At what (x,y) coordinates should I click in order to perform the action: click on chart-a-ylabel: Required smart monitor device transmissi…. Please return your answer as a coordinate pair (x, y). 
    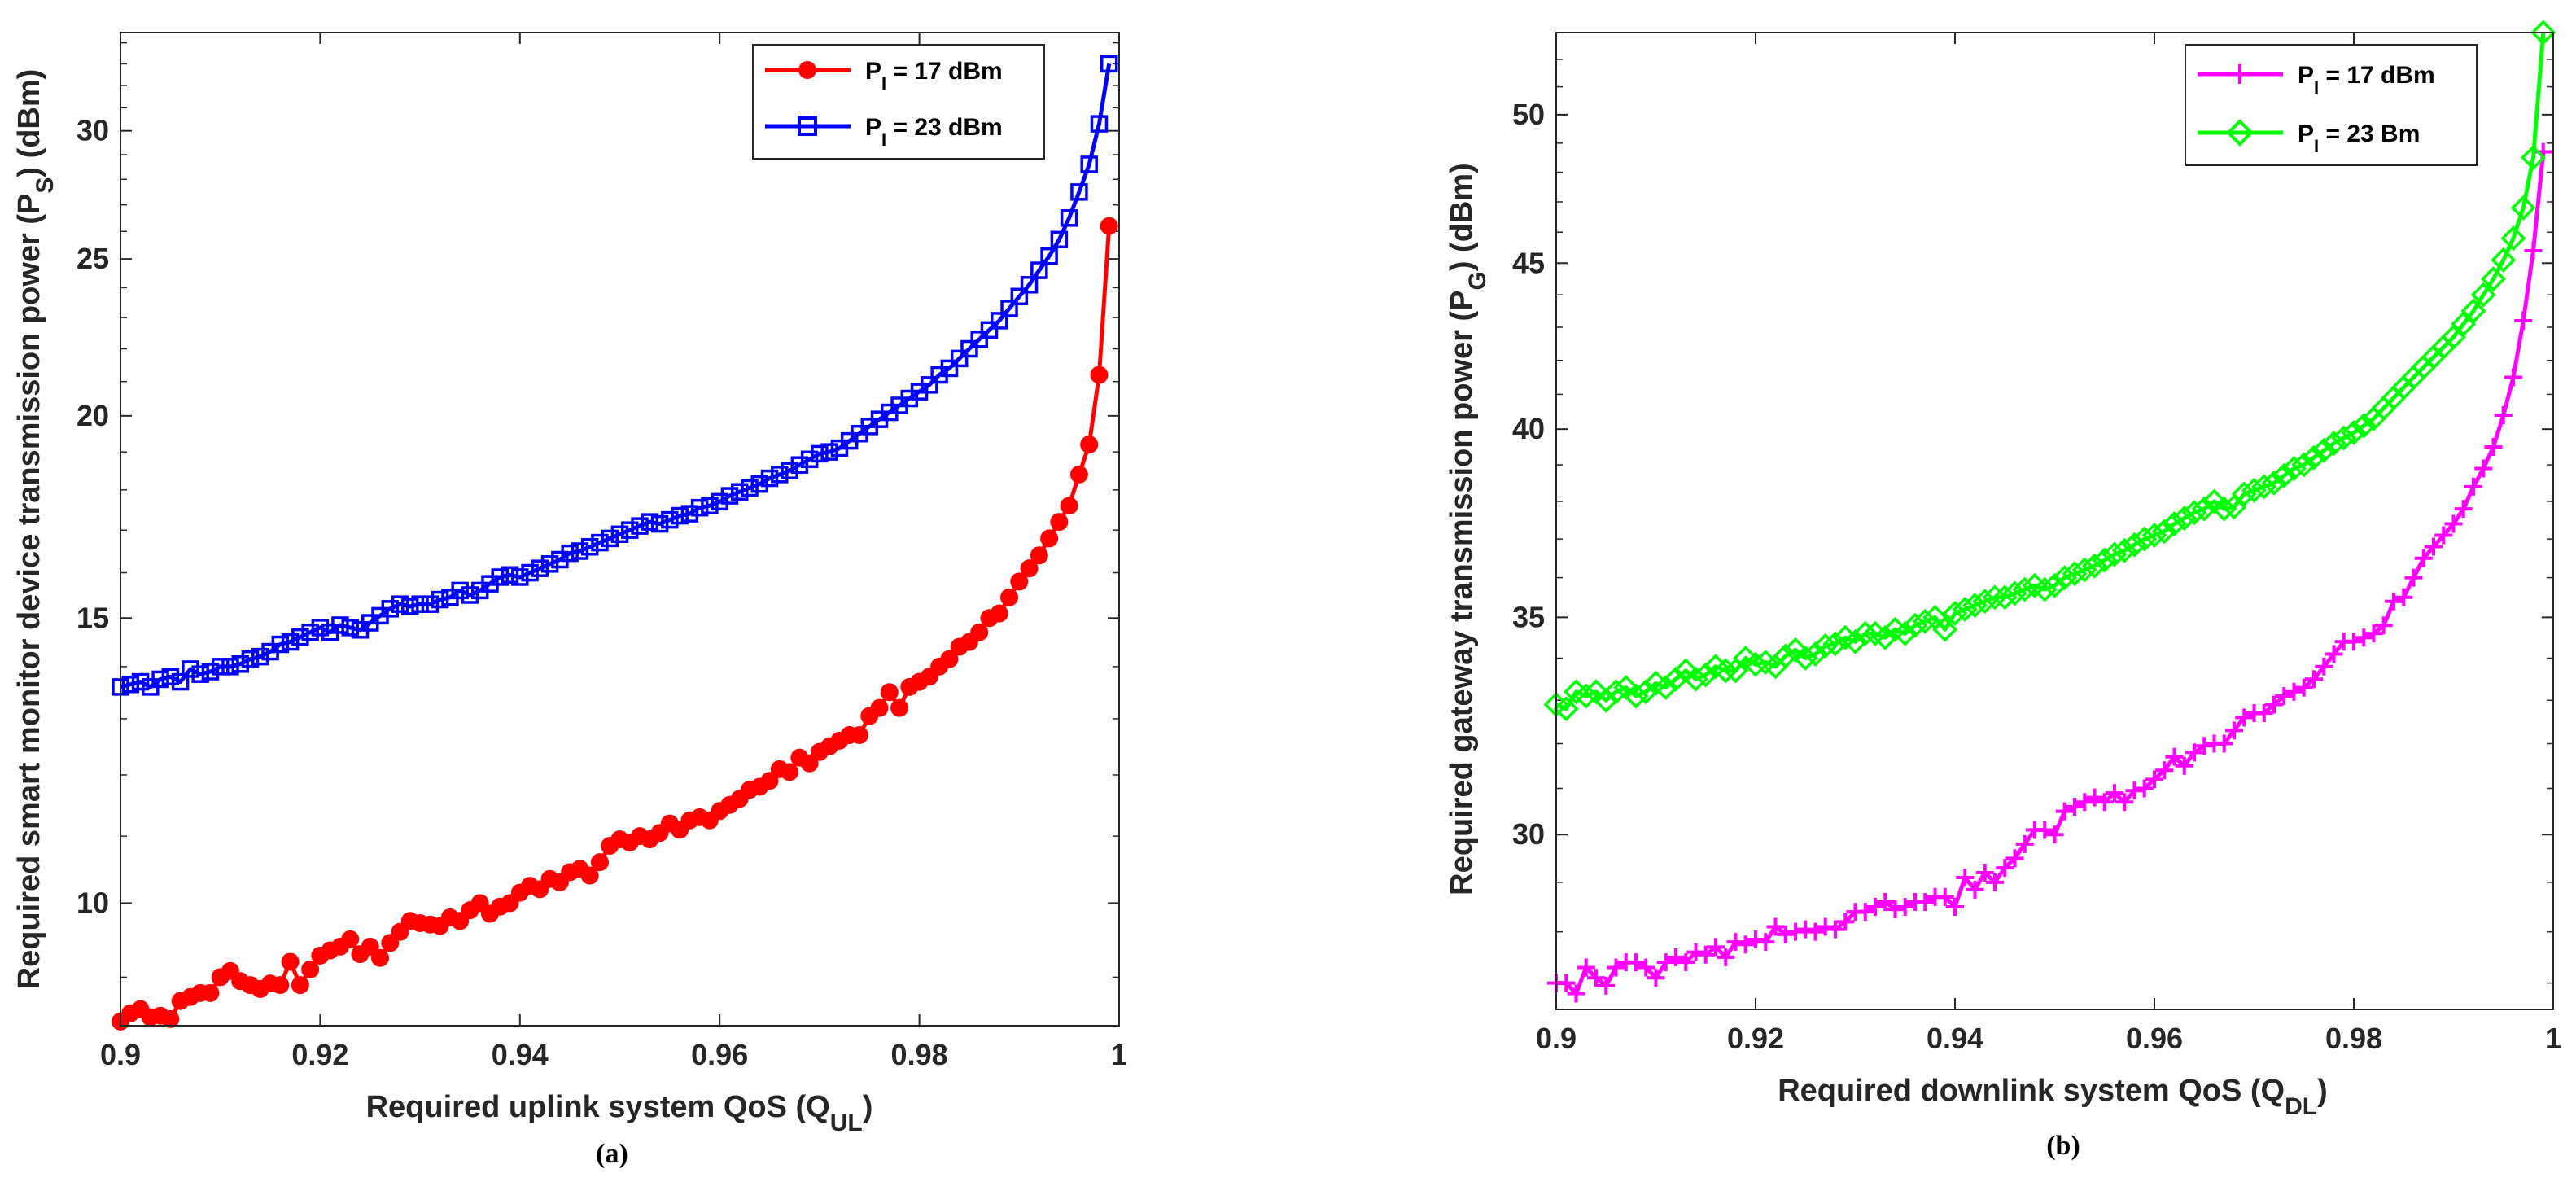
    Looking at the image, I should click on (35, 529).